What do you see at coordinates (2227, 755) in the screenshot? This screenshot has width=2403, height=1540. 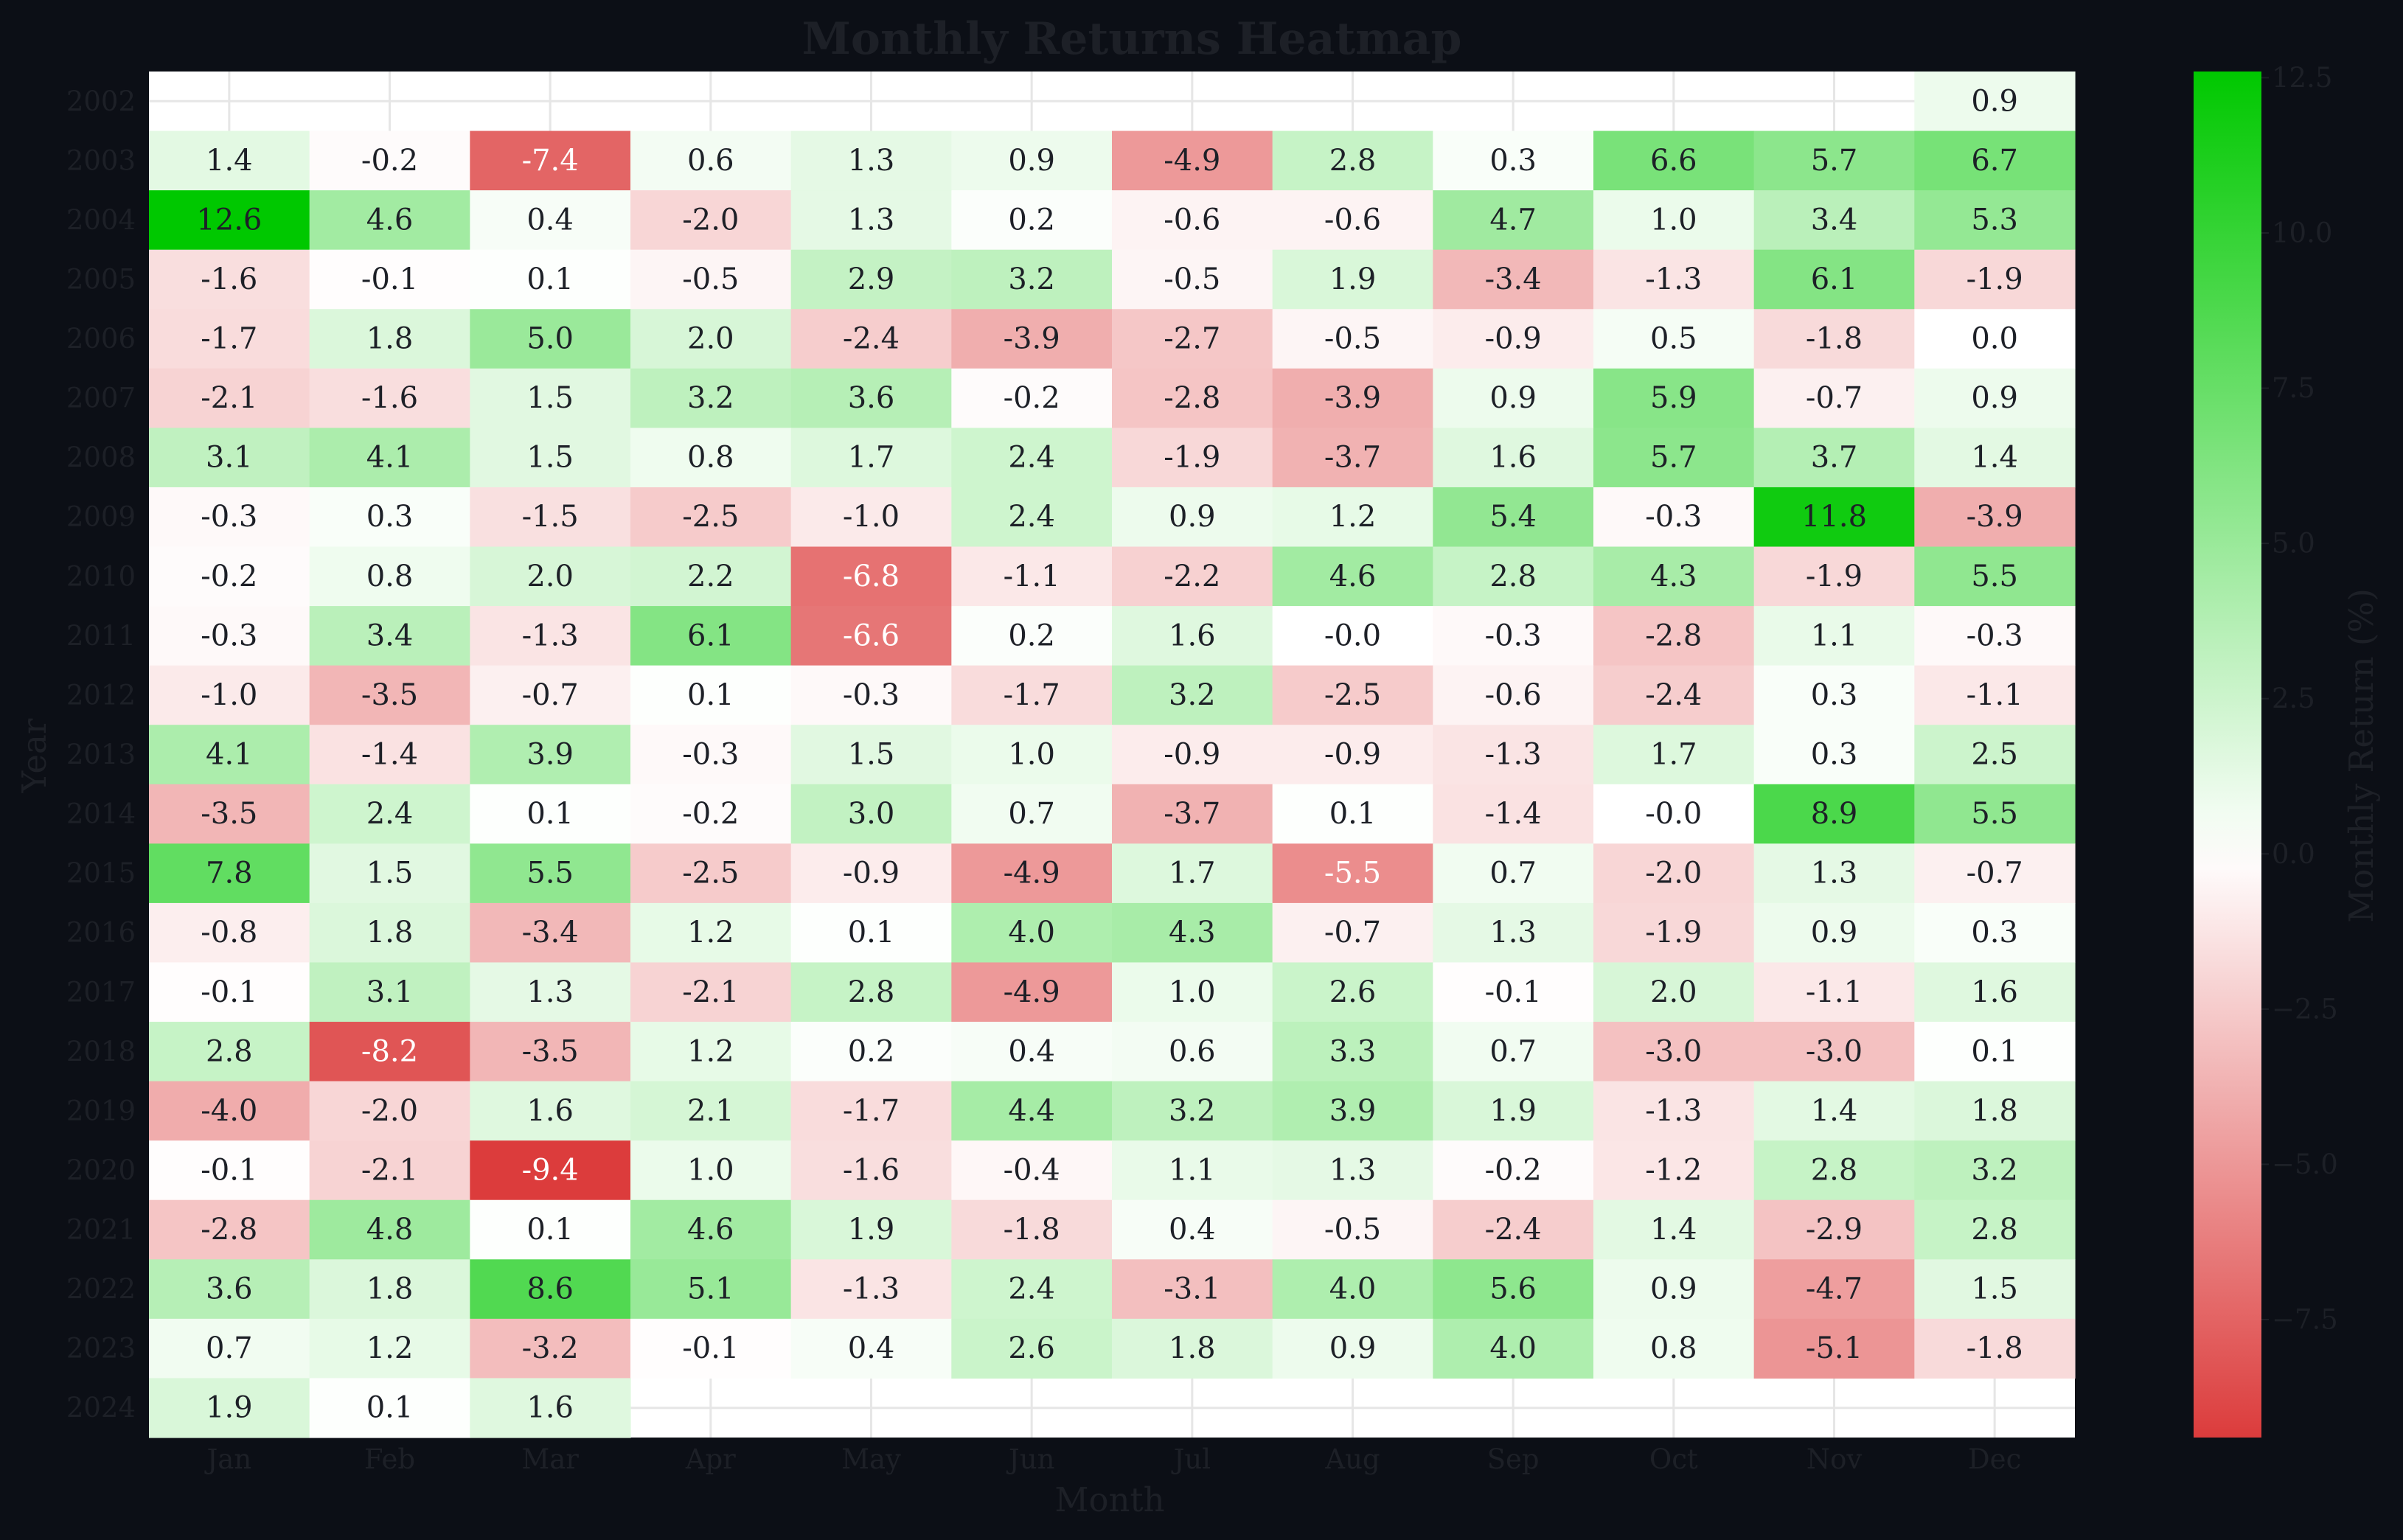 I see `colorbar-bar` at bounding box center [2227, 755].